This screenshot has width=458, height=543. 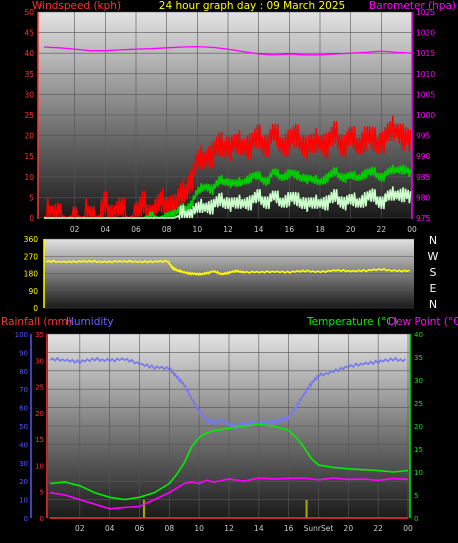 I want to click on rainfall-tick-label: 35, so click(x=39, y=335).